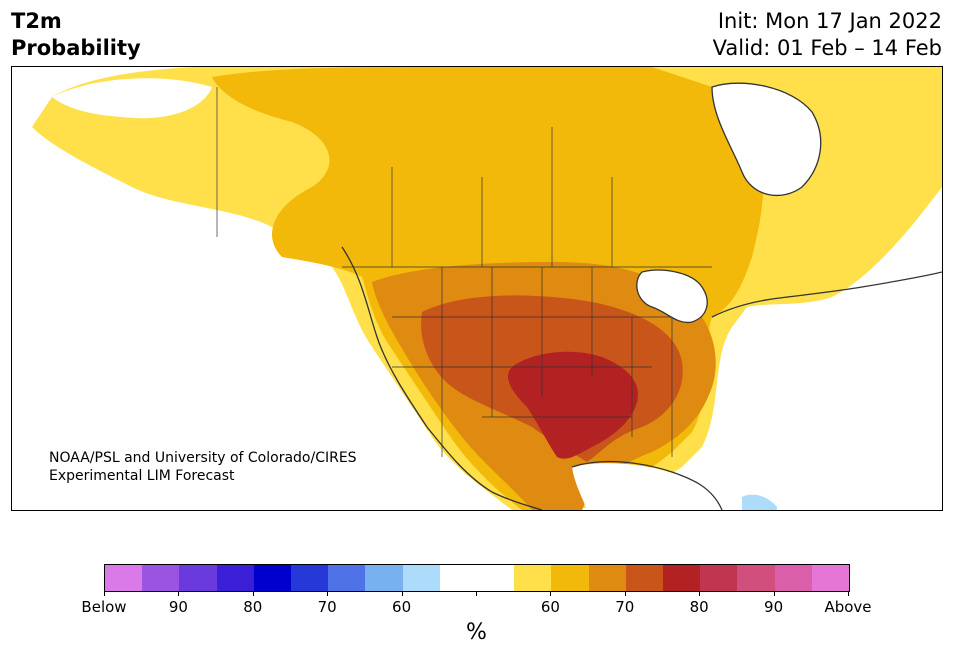  I want to click on gulf-of-mexico, so click(642, 486).